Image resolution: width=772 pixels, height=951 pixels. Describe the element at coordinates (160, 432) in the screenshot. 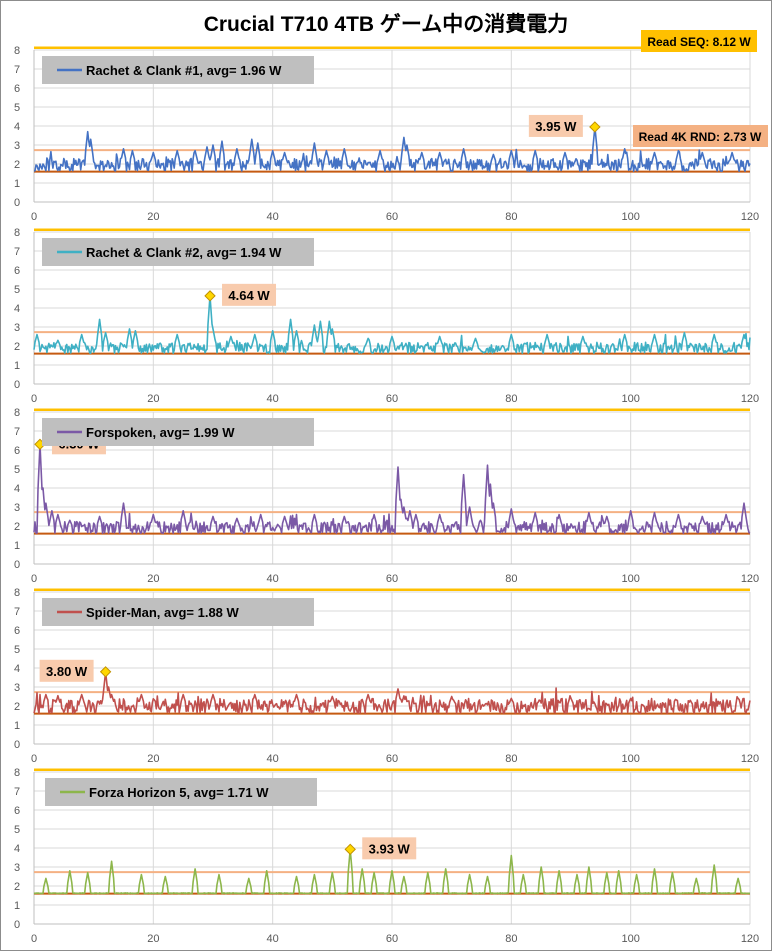

I see `legend-label: Forspoken, avg= 1.99 W` at that location.